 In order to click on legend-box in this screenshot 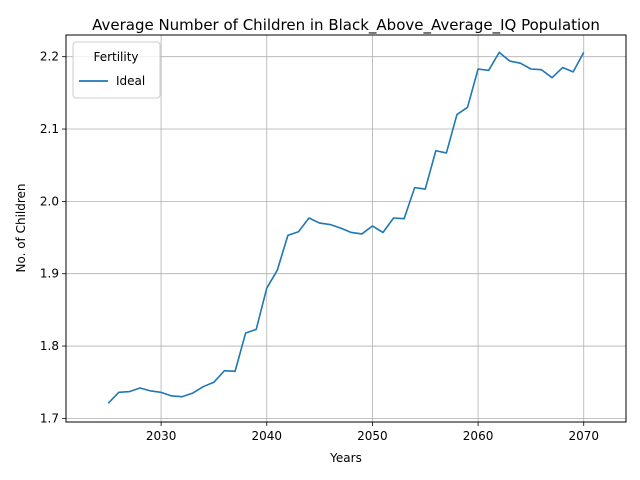, I will do `click(116, 70)`.